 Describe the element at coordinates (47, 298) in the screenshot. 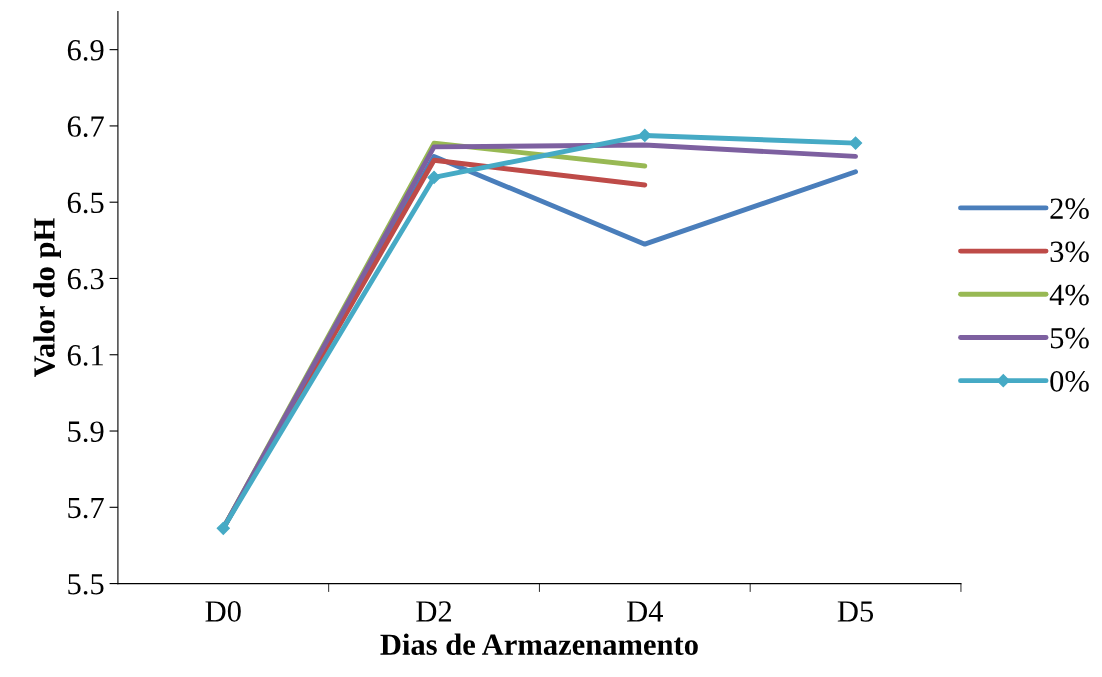

I see `y-axis-title: Valor do pH` at that location.